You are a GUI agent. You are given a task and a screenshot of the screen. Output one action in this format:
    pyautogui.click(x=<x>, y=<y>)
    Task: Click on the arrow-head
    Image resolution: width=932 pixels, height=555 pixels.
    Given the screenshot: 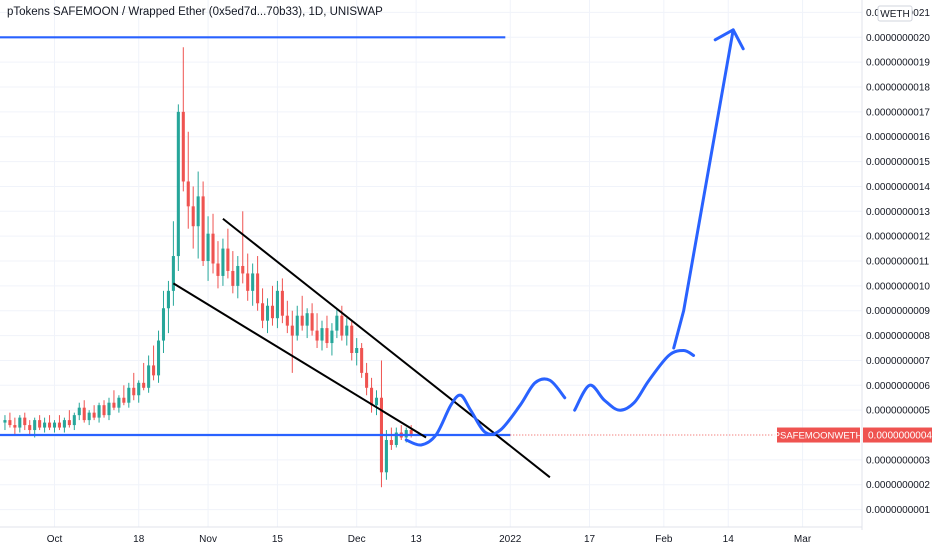 What is the action you would take?
    pyautogui.click(x=729, y=39)
    